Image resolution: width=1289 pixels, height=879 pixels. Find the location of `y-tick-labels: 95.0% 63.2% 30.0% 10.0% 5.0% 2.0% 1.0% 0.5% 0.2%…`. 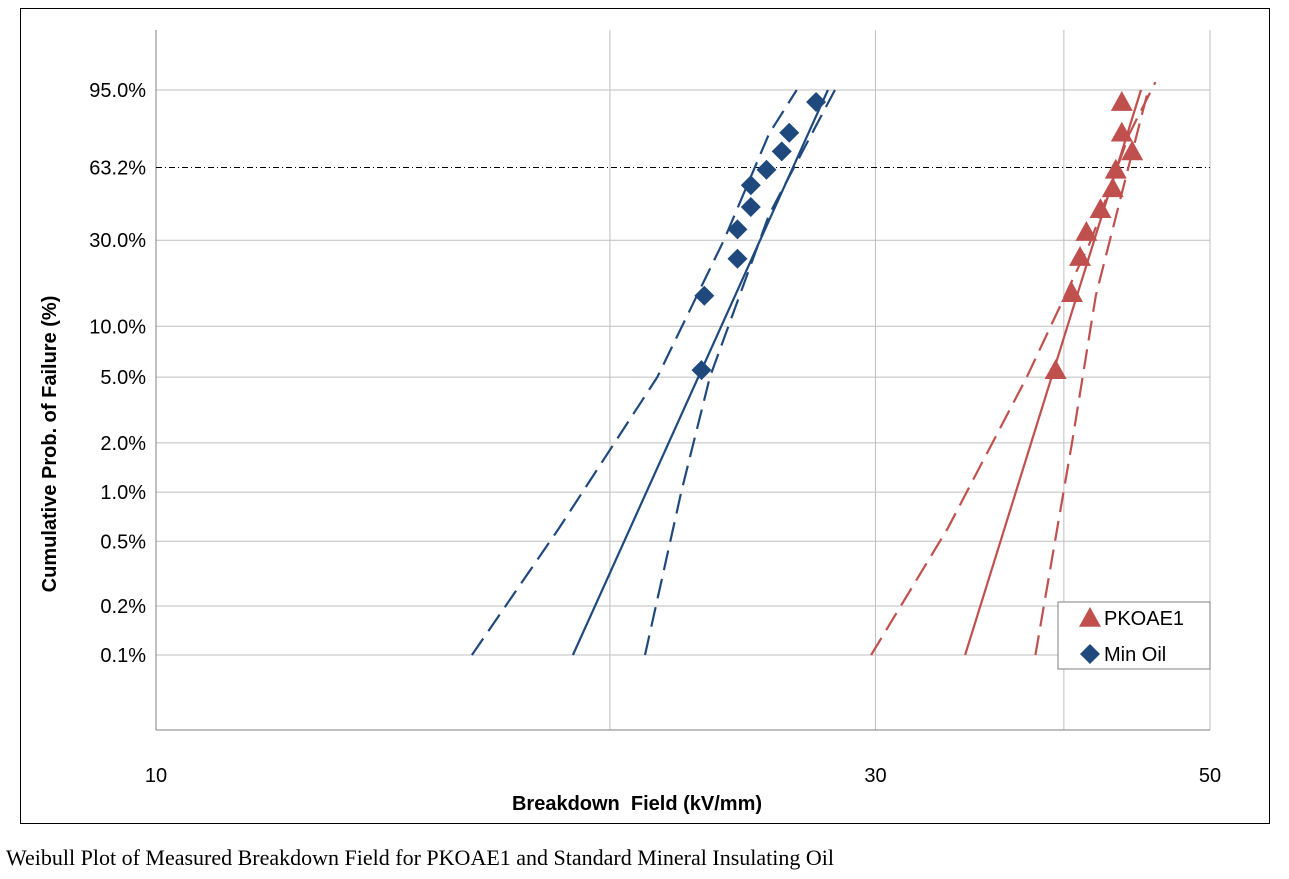

y-tick-labels: 95.0% 63.2% 30.0% 10.0% 5.0% 2.0% 1.0% 0.5% 0.2%… is located at coordinates (117, 373).